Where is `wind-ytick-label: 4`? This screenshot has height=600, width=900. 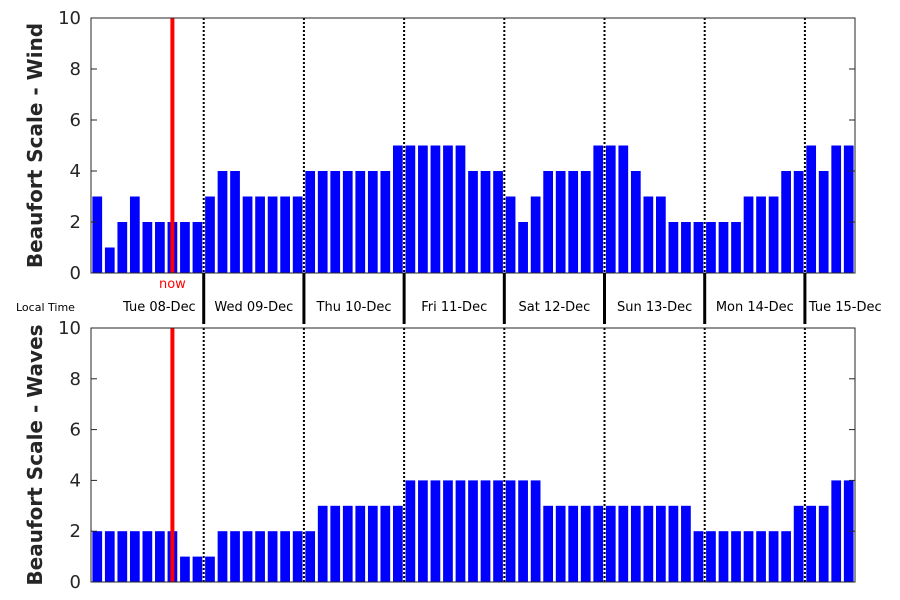
wind-ytick-label: 4 is located at coordinates (75, 171).